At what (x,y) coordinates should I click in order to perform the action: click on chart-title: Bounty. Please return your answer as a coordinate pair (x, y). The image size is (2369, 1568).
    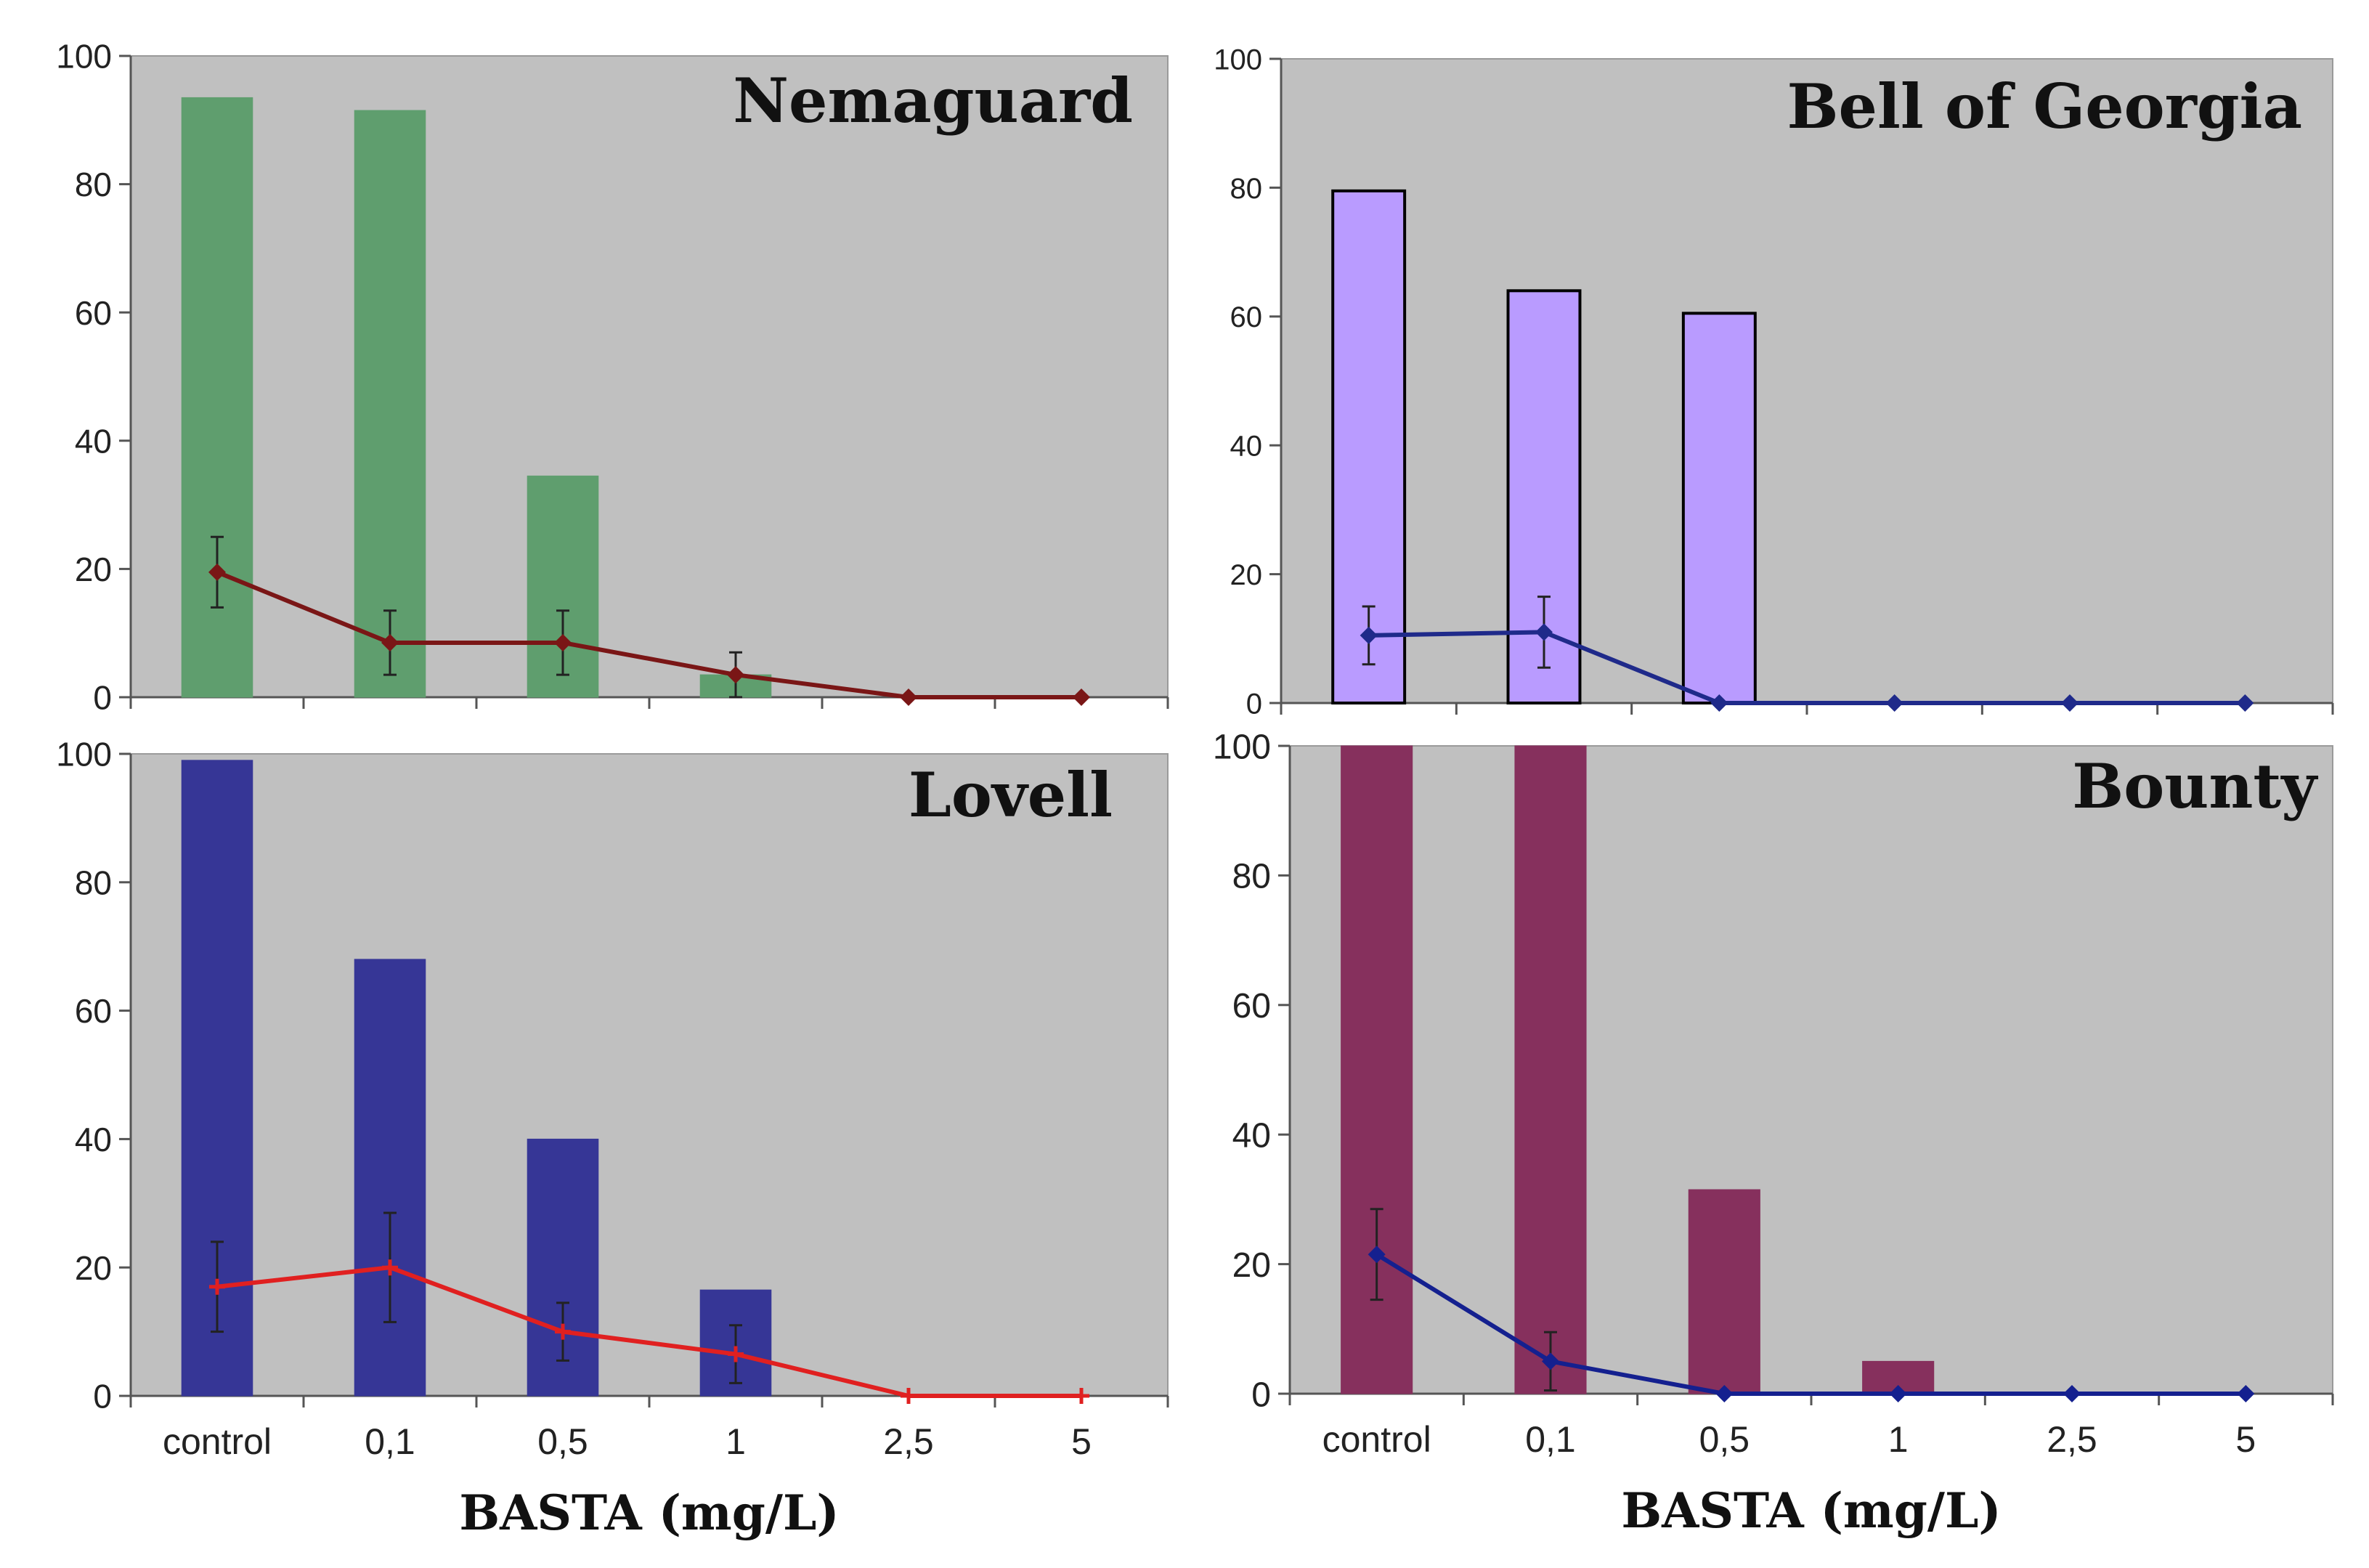
    Looking at the image, I should click on (2195, 786).